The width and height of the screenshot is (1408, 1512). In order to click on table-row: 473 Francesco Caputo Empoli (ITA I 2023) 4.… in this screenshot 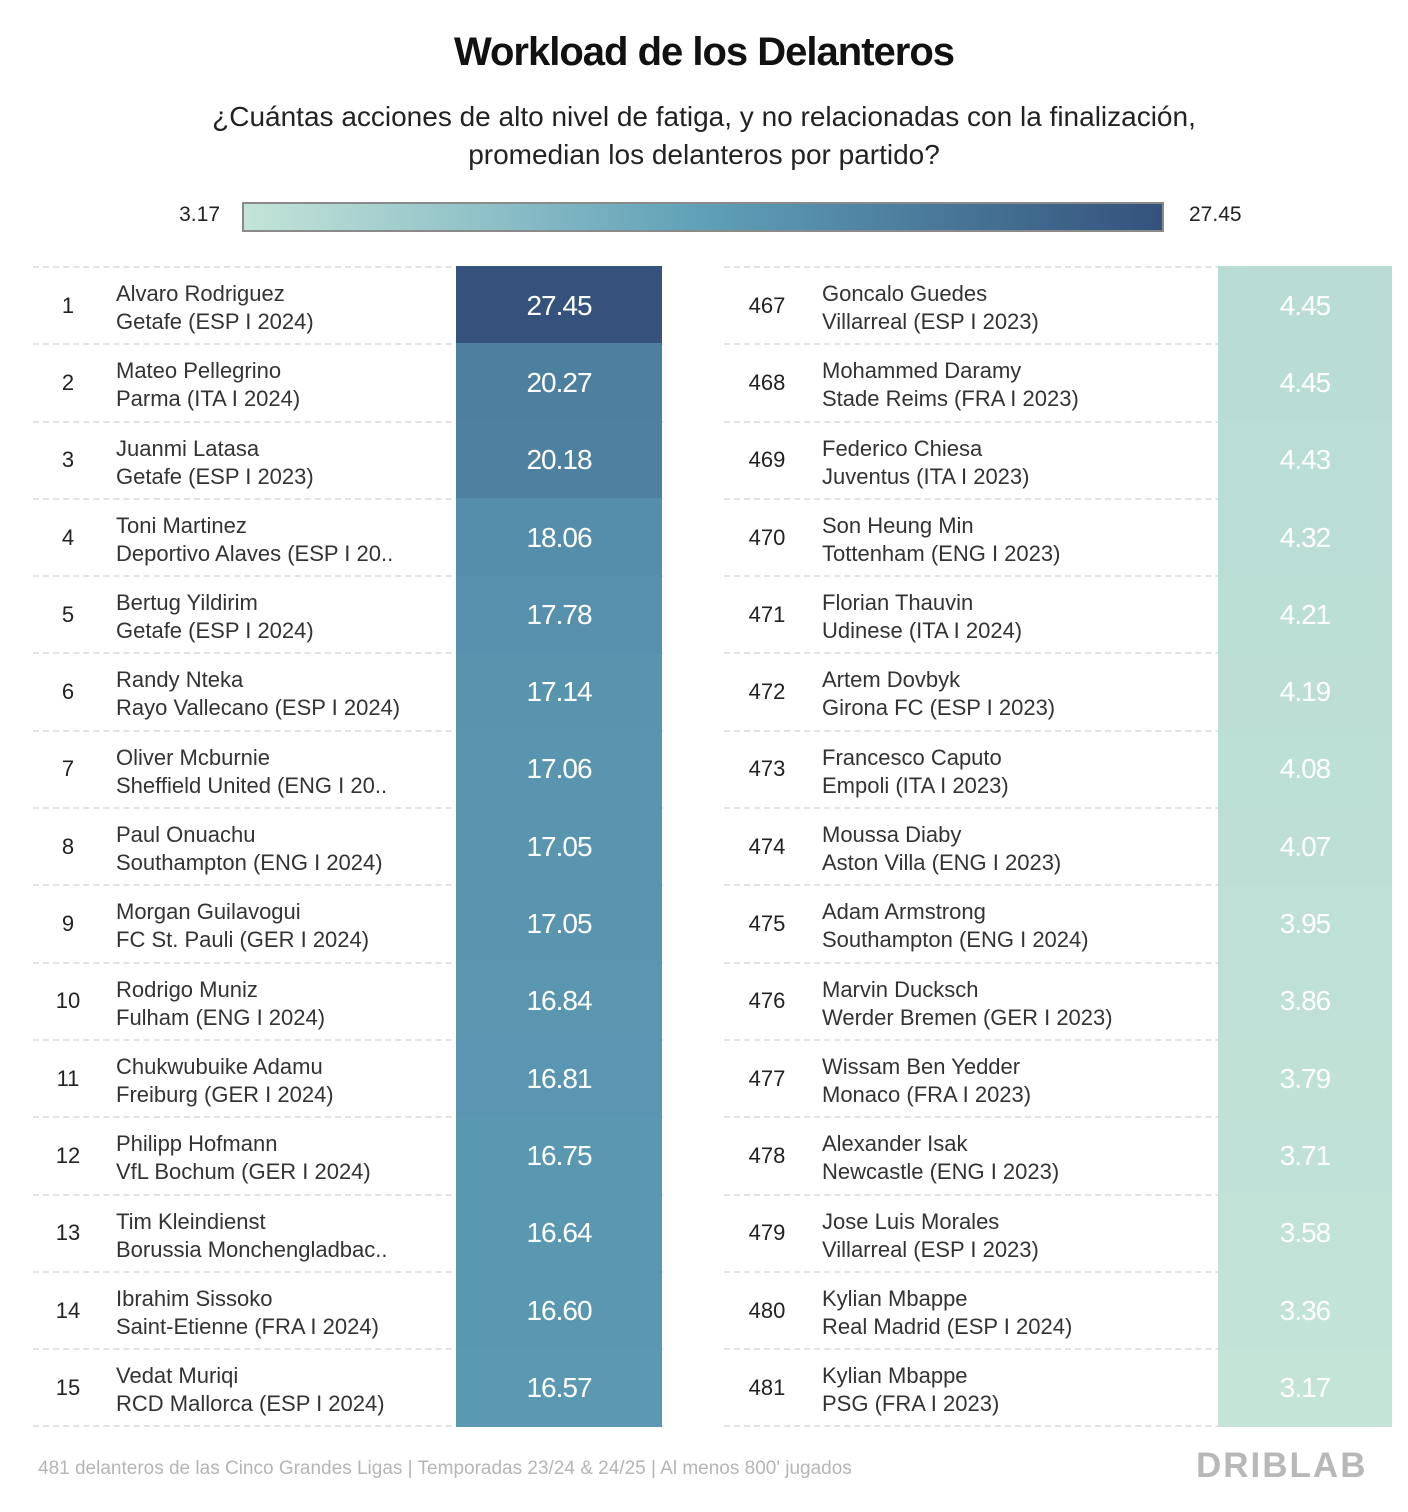, I will do `click(1058, 769)`.